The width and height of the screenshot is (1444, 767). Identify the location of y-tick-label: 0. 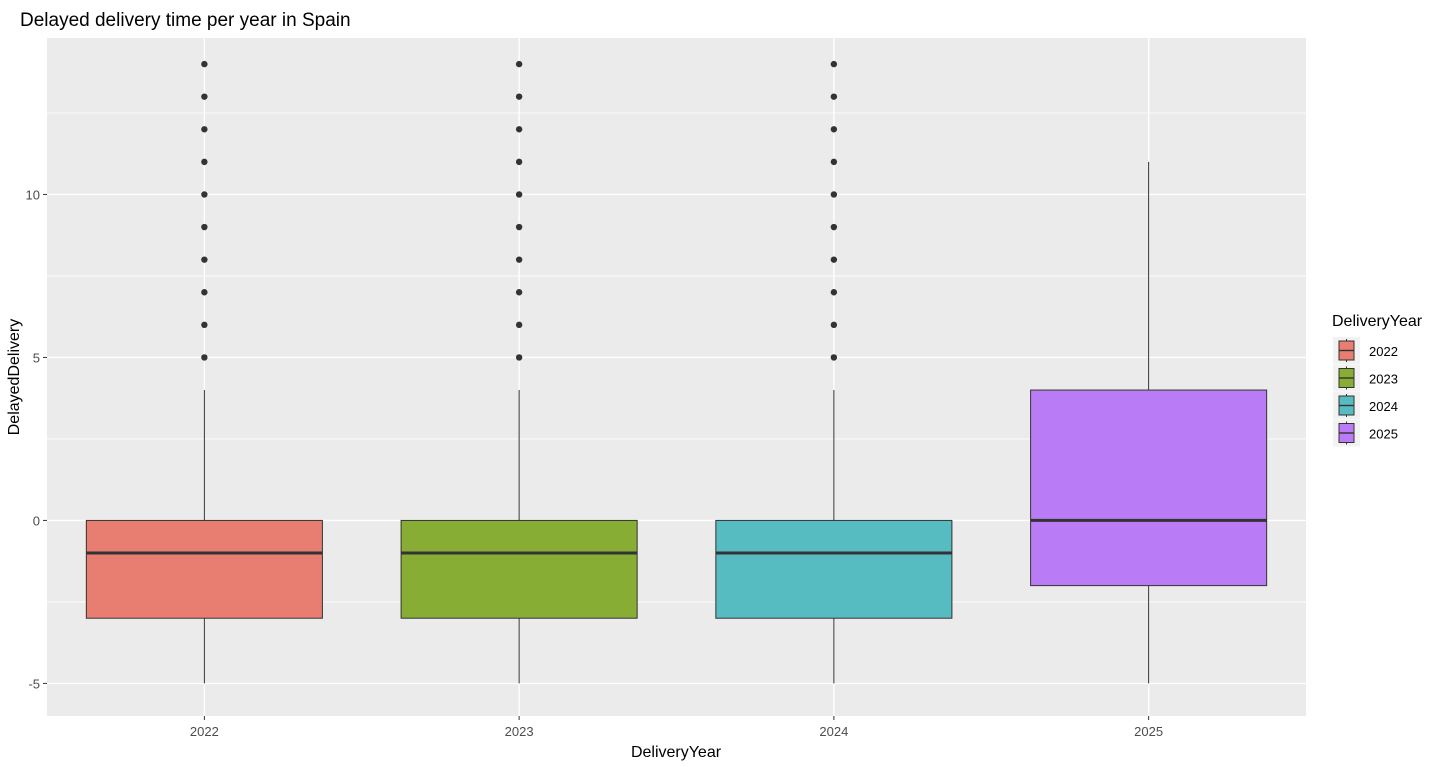
(36, 520).